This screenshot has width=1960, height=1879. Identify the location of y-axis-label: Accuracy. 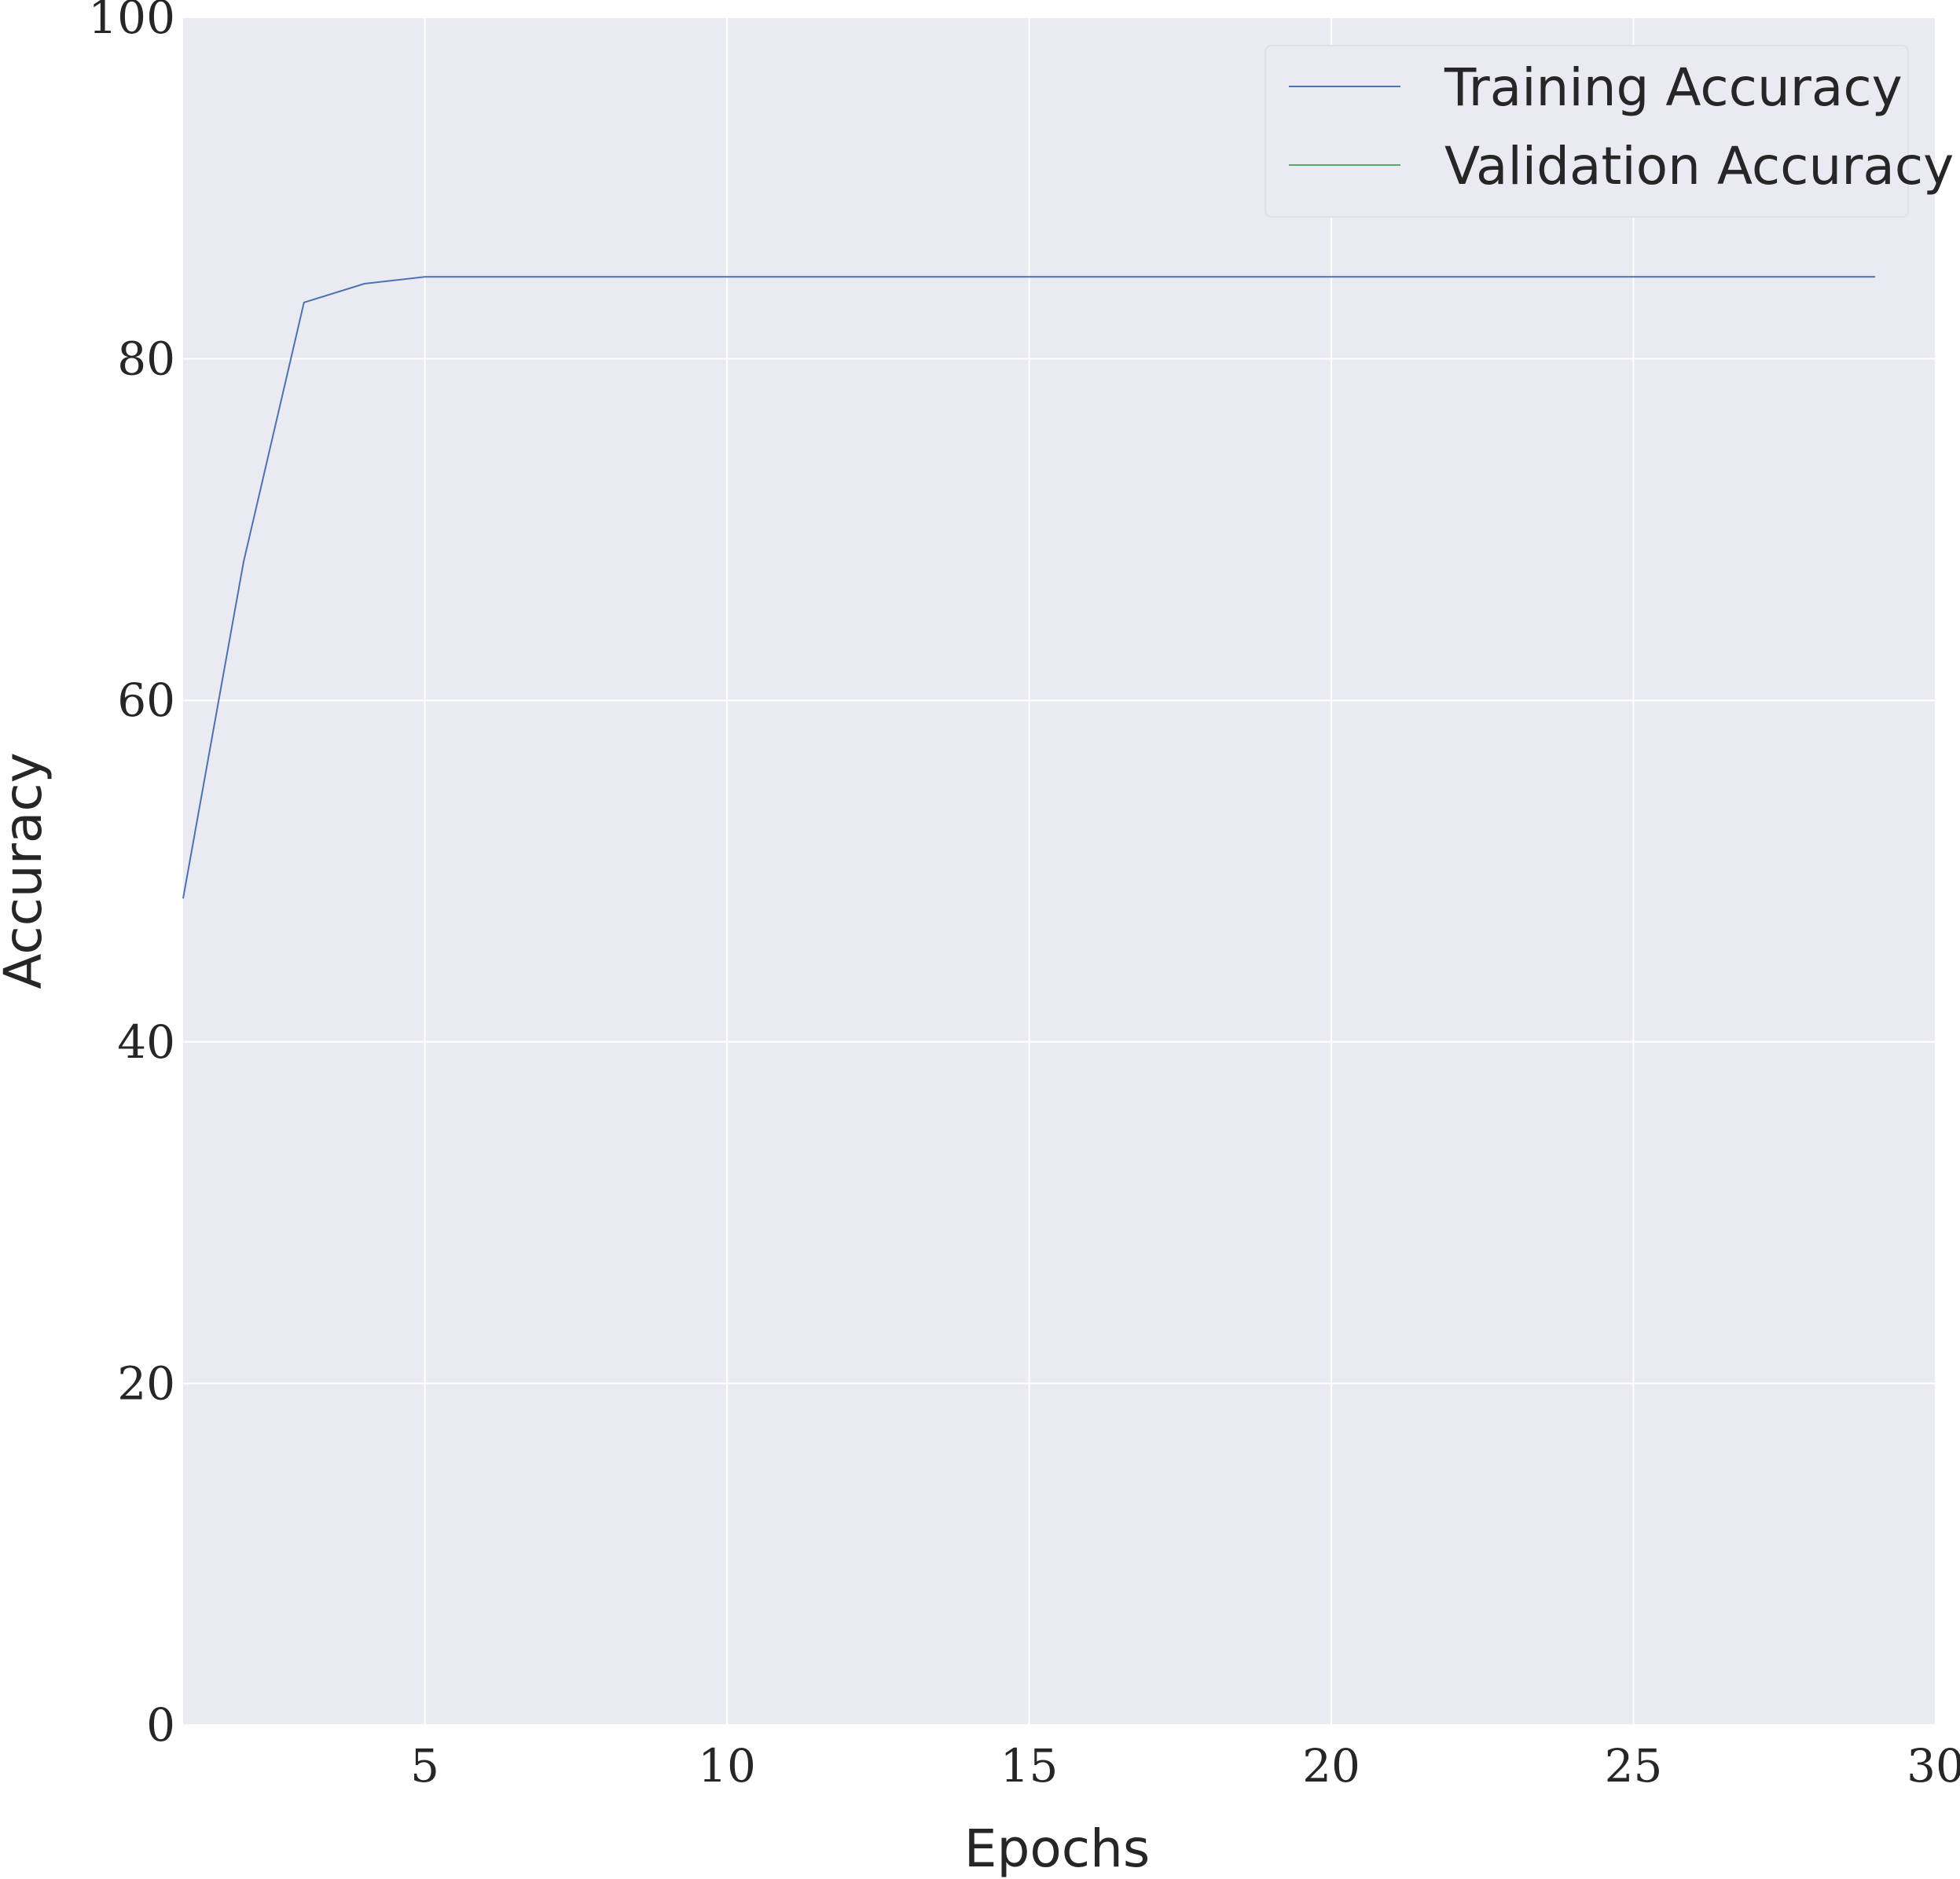
(27, 870).